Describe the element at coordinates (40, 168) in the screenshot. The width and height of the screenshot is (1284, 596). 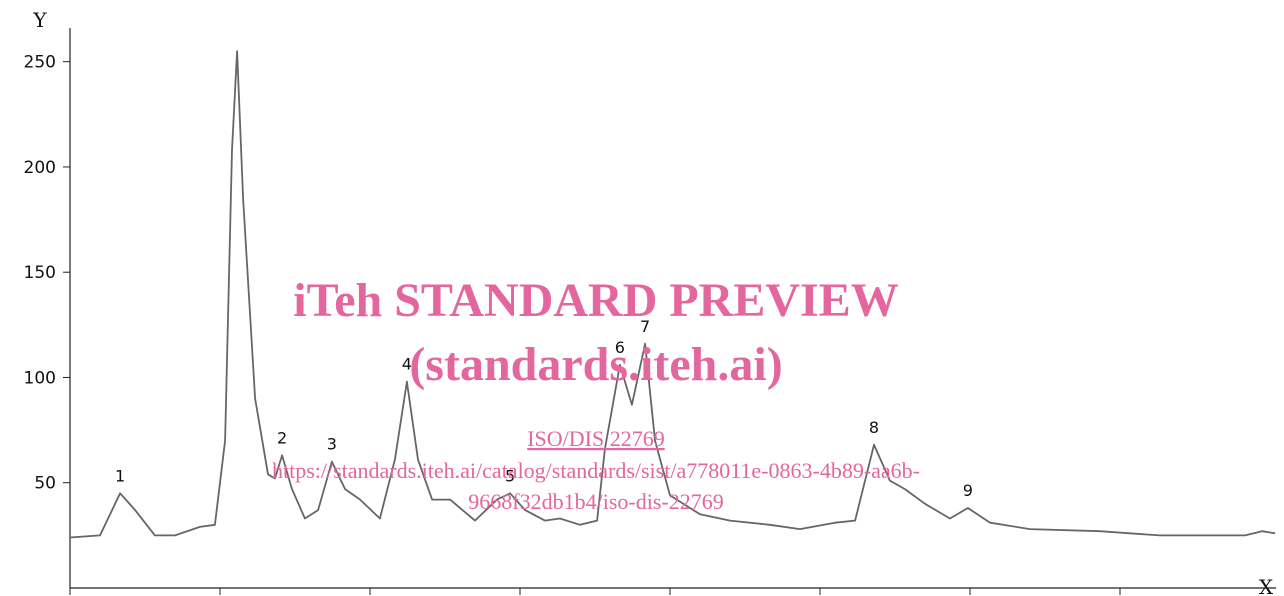
I see `y-tick-label: 200` at that location.